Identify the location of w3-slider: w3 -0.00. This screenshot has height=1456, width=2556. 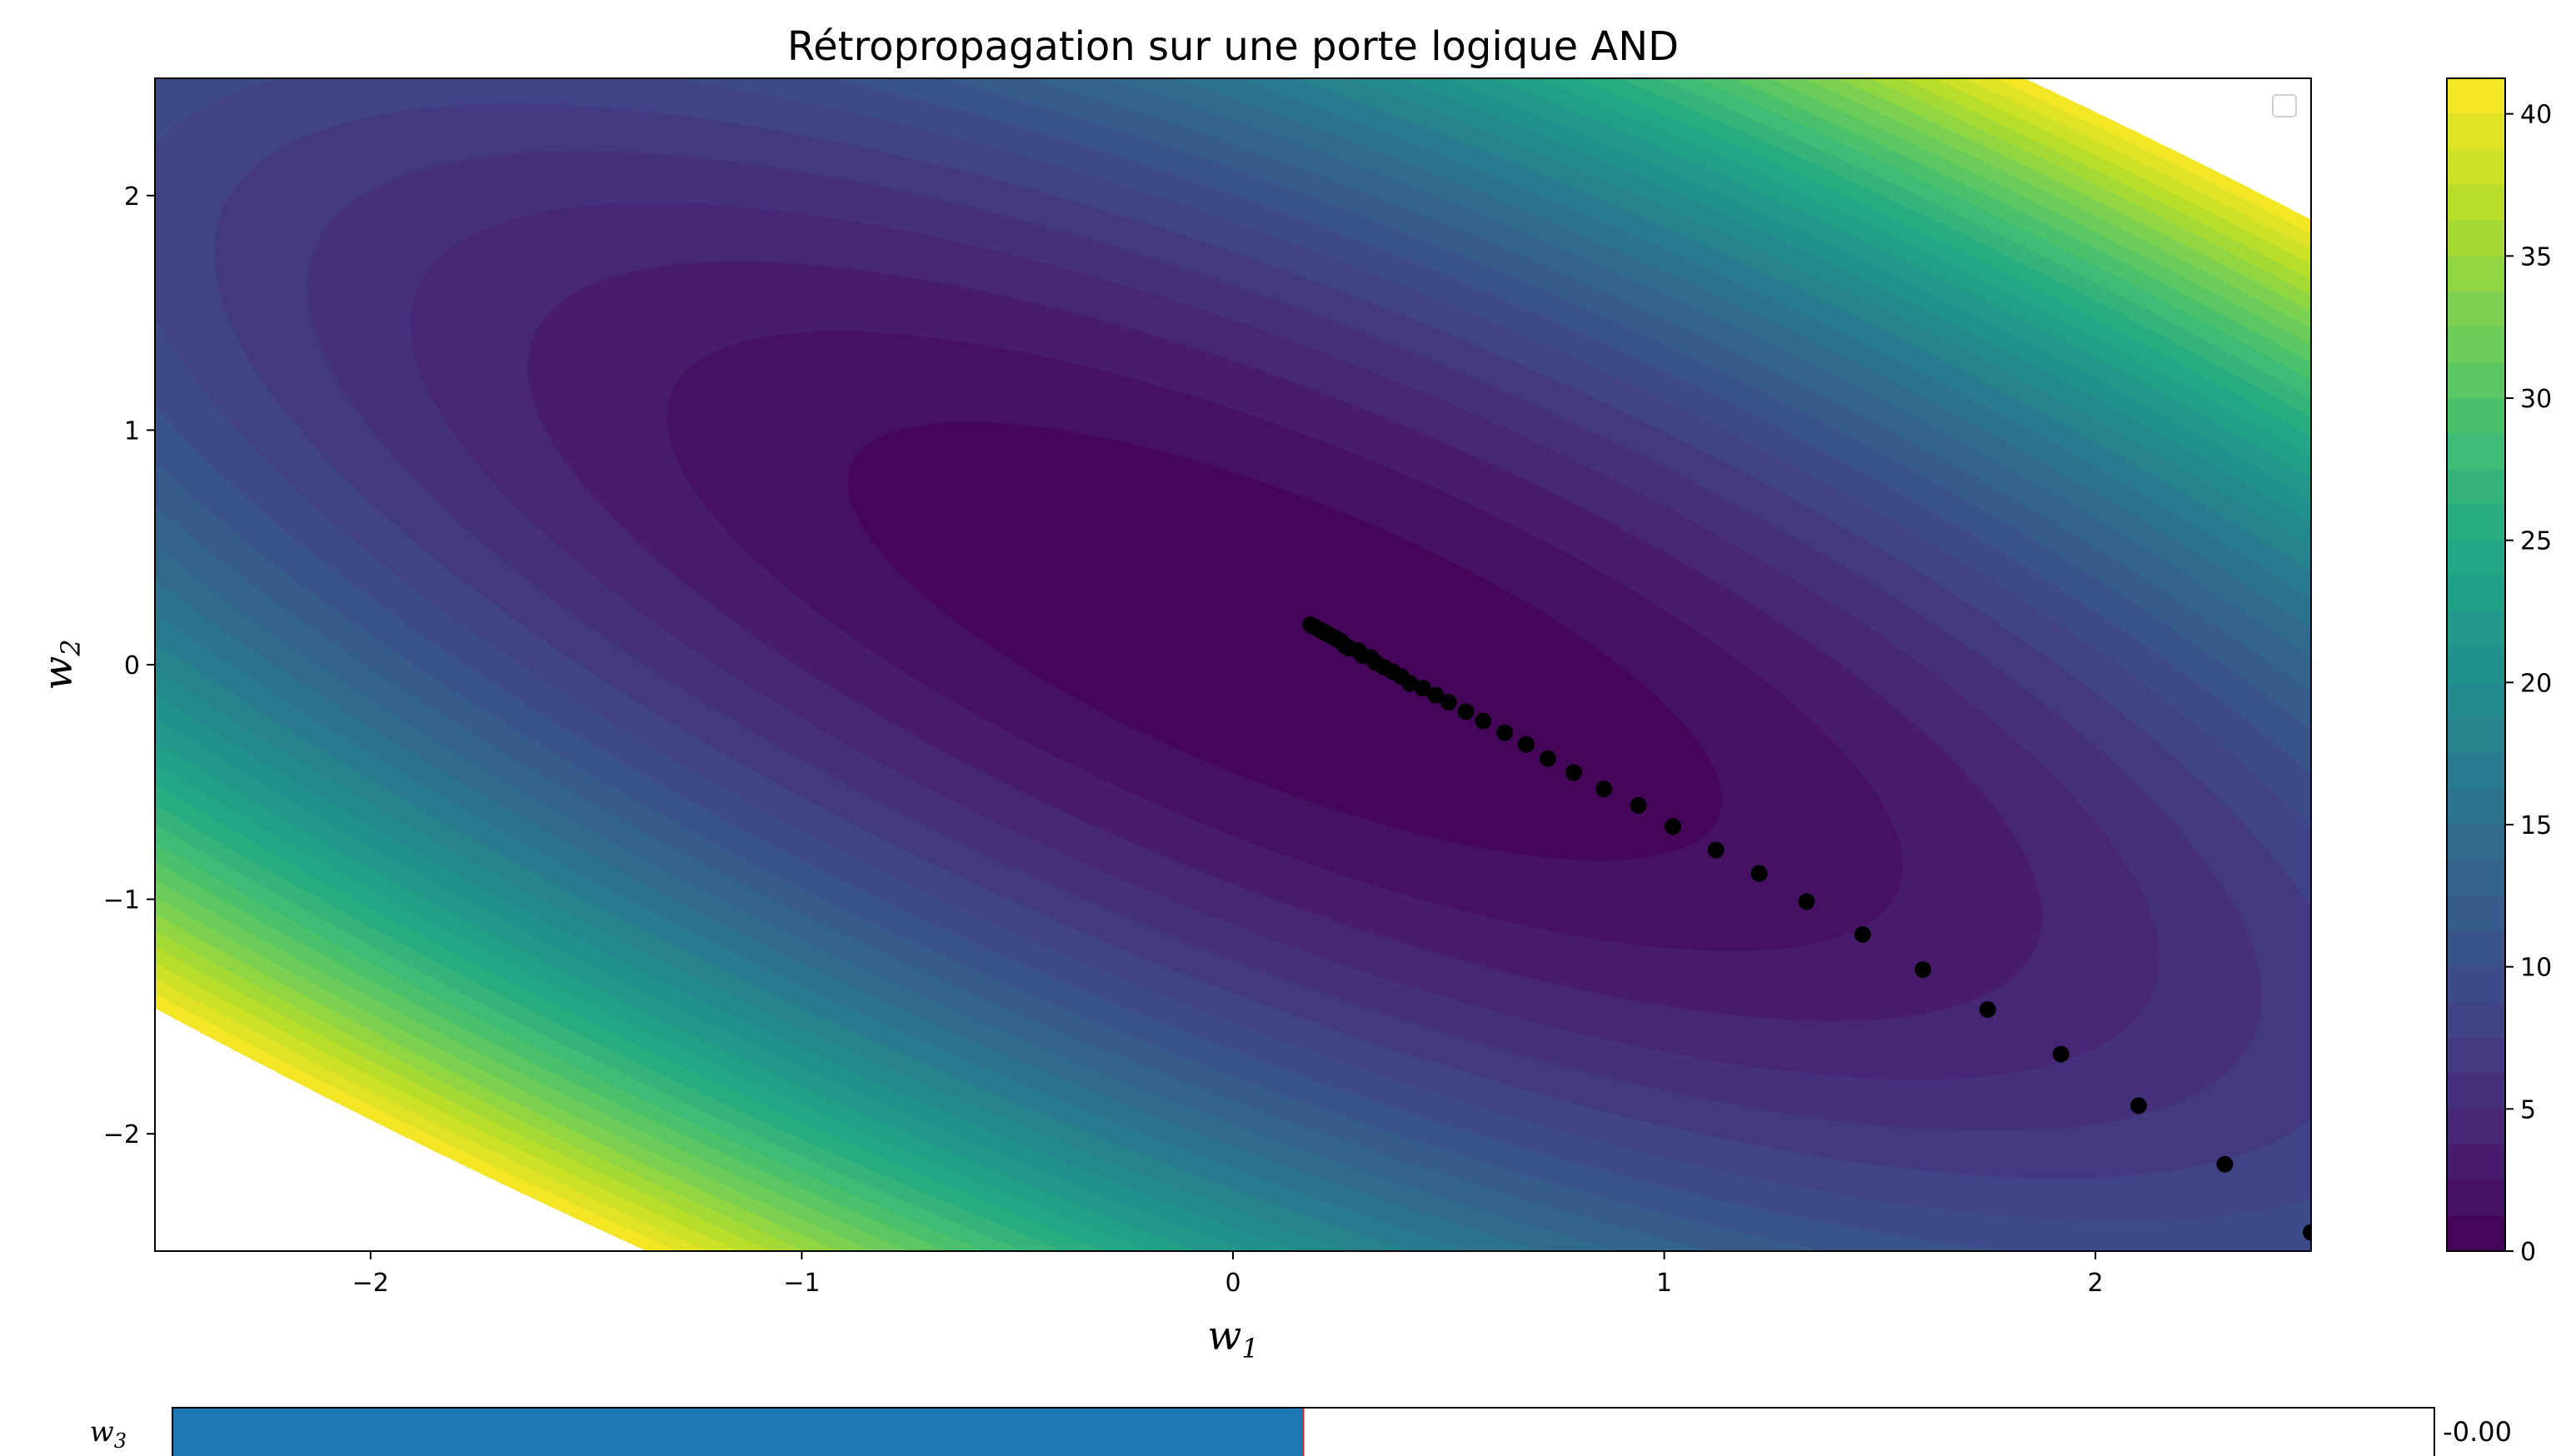
(1301, 1431).